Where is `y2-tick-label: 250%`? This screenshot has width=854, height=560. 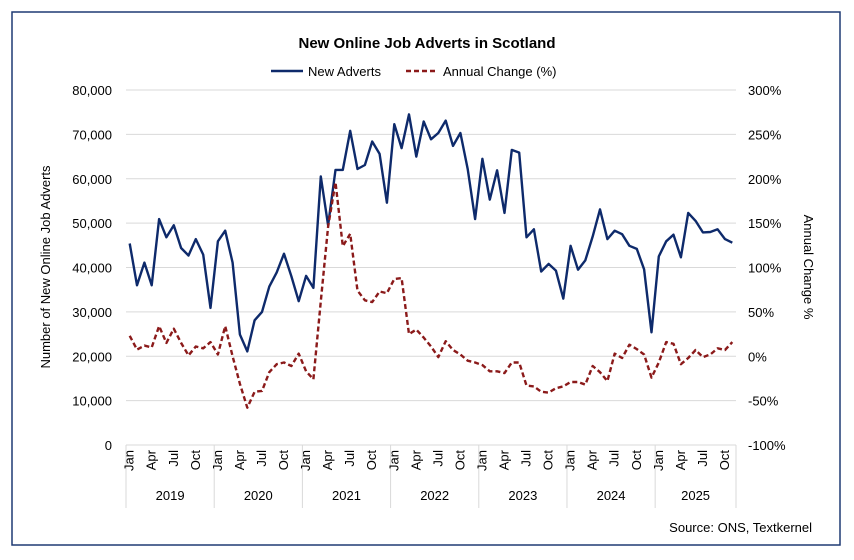 y2-tick-label: 250% is located at coordinates (765, 134).